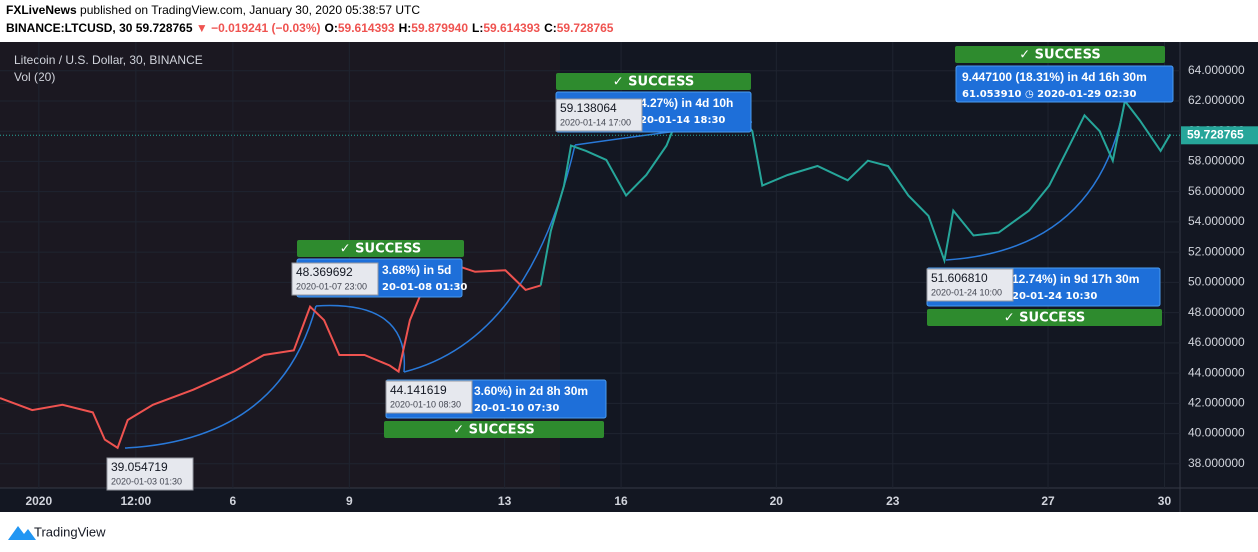 The image size is (1258, 552). I want to click on x-tick-label: 2020, so click(38, 501).